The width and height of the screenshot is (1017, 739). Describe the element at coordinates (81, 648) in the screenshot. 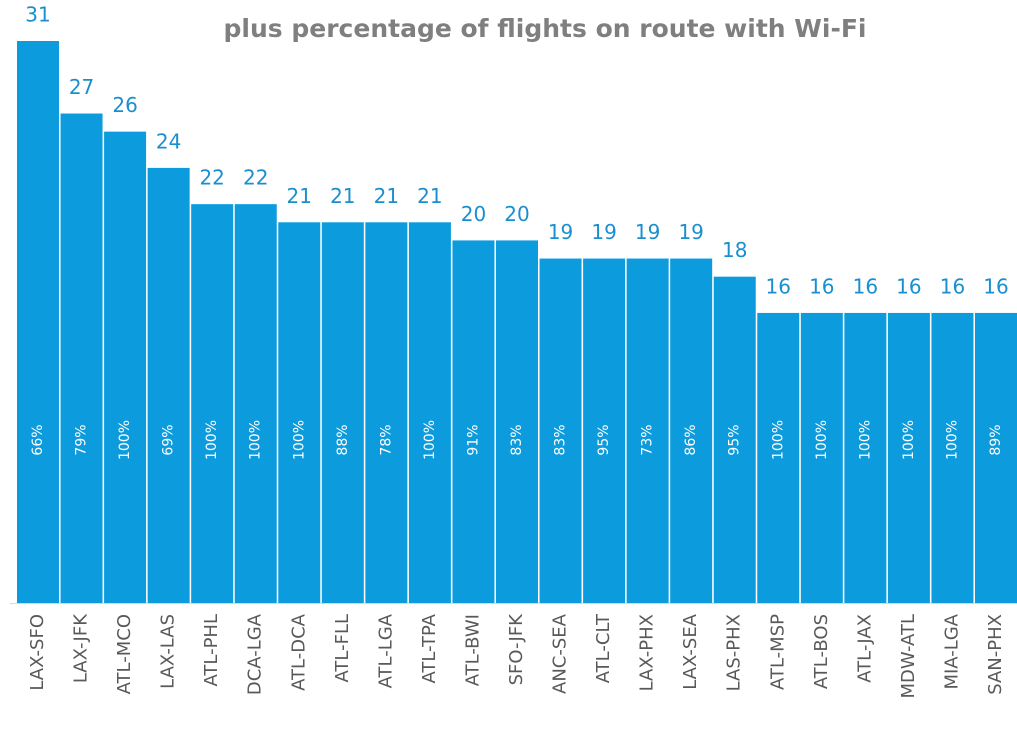

I see `x-tick-label: LAX-JFK` at that location.